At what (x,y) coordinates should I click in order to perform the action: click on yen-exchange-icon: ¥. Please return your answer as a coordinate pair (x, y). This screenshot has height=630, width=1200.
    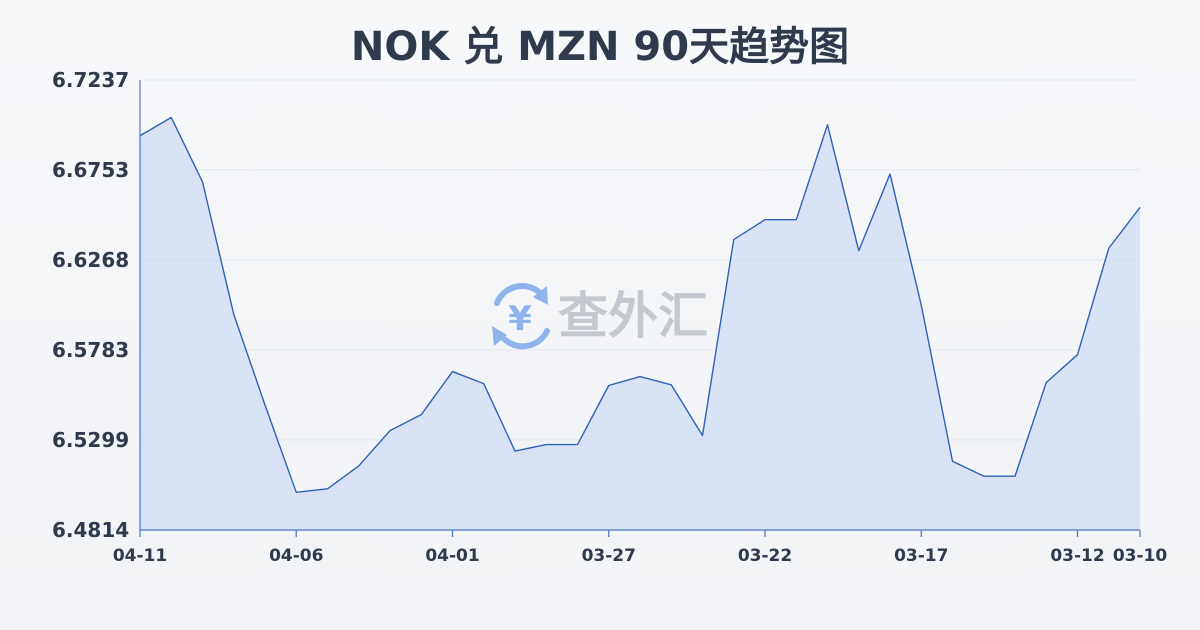
    Looking at the image, I should click on (521, 316).